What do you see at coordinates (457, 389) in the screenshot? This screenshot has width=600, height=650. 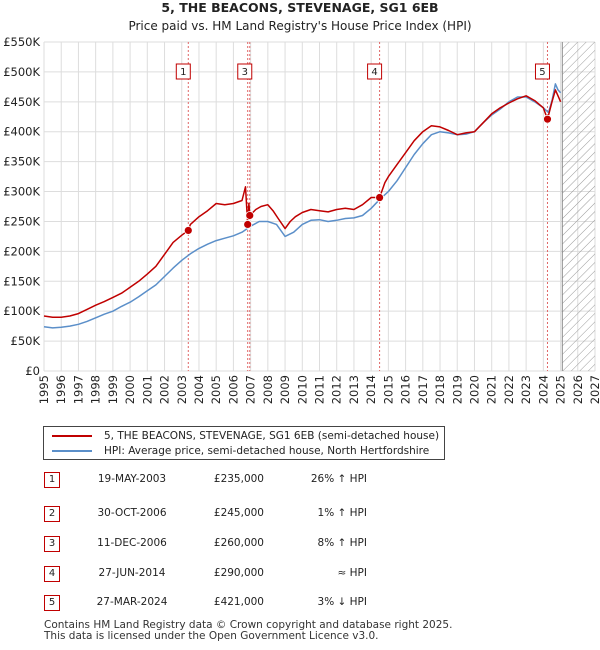 I see `x-tick-label: 2019` at bounding box center [457, 389].